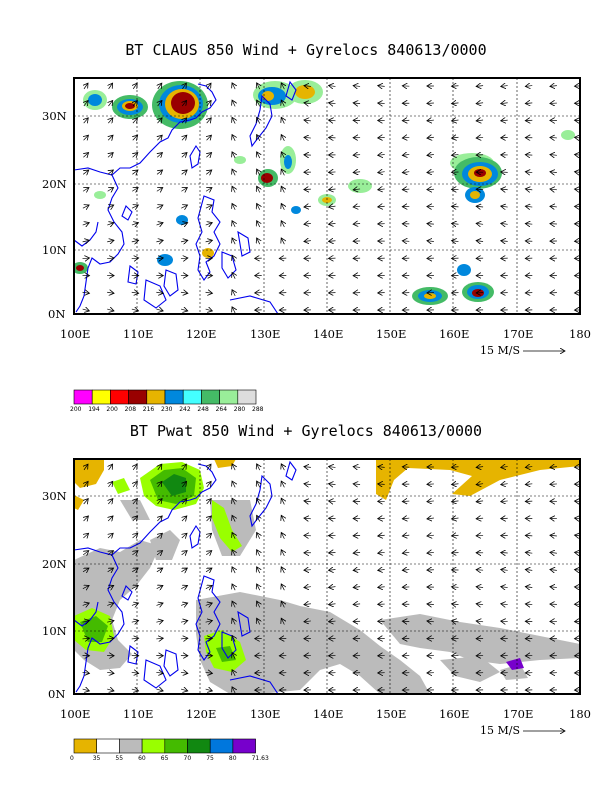 This screenshot has height=792, width=612. What do you see at coordinates (96, 758) in the screenshot?
I see `colorbar-tick-label: 35` at bounding box center [96, 758].